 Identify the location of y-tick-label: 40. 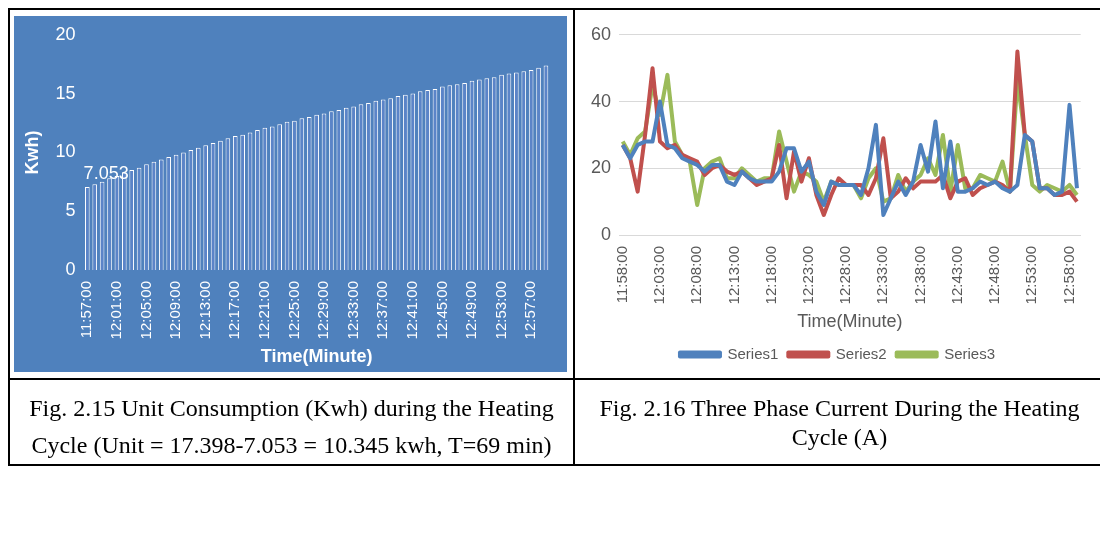
(601, 100).